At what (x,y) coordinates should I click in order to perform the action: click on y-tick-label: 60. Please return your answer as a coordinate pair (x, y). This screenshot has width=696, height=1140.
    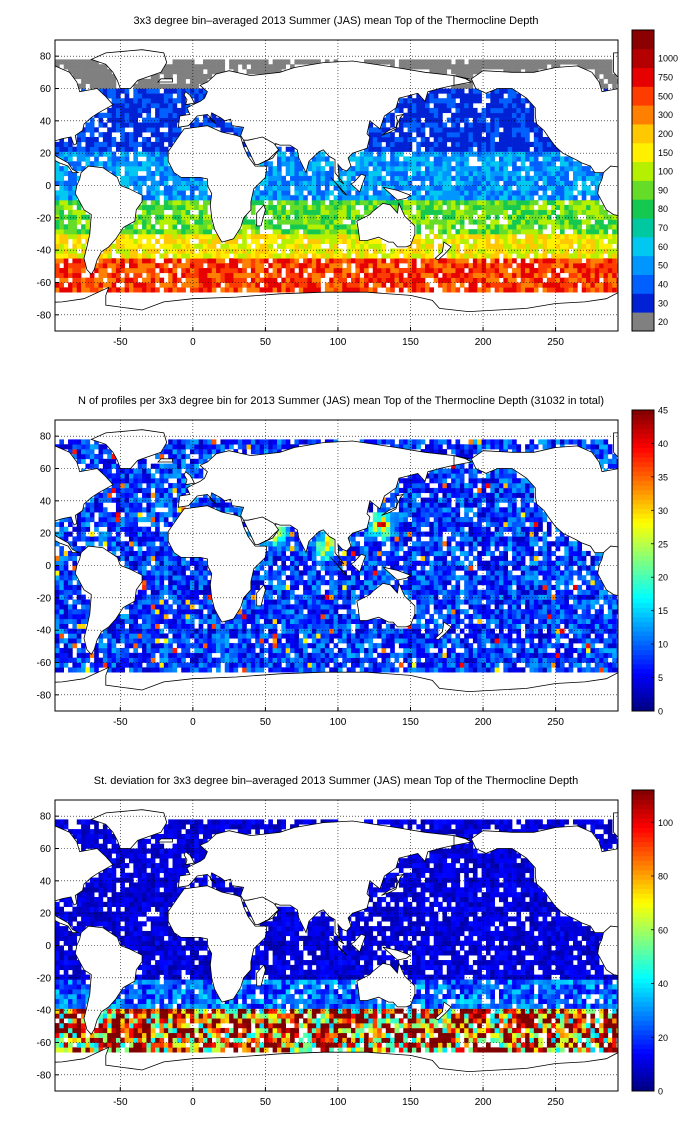
    Looking at the image, I should click on (46, 89).